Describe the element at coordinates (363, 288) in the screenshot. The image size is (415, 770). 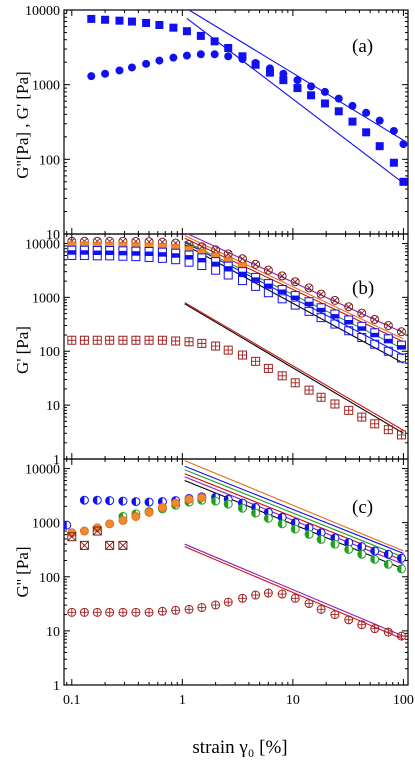
I see `panel-label-b: (b)` at that location.